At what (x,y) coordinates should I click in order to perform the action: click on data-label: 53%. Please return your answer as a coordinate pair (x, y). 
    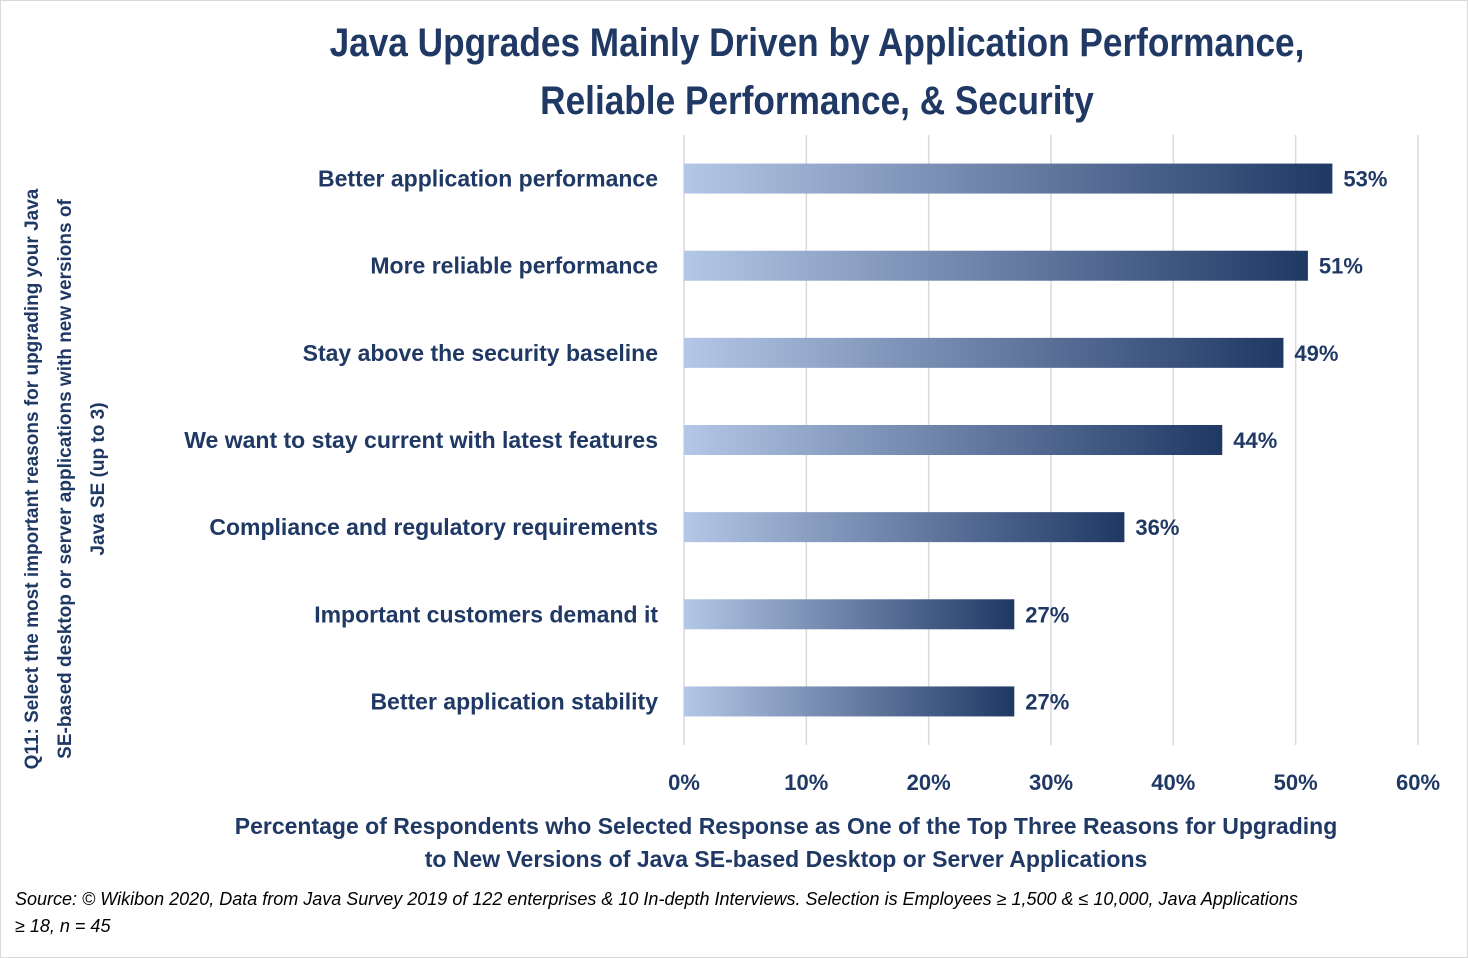
    Looking at the image, I should click on (1365, 179).